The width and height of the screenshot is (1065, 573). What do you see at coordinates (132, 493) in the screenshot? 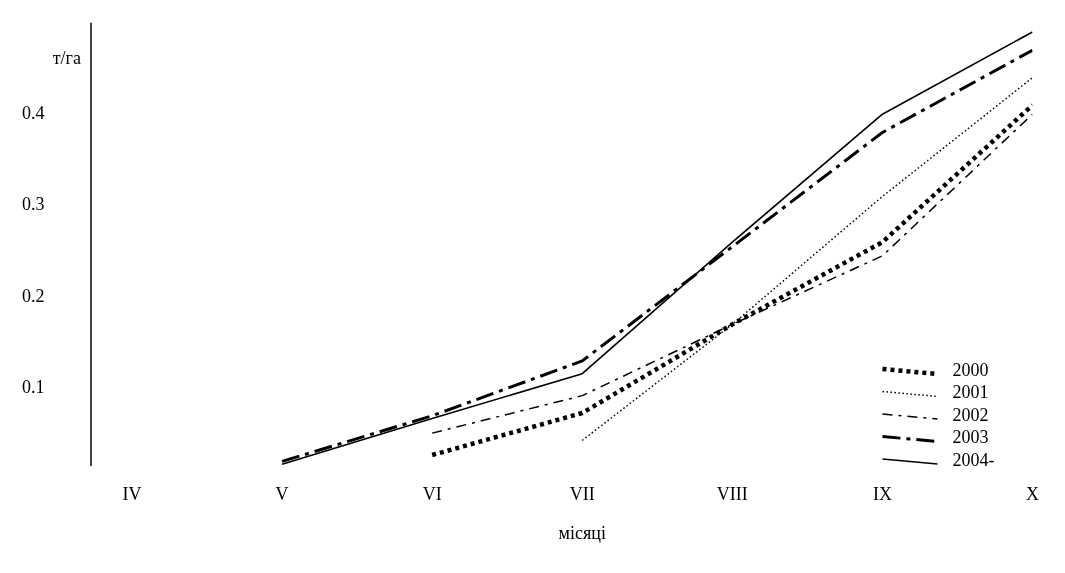
I see `x-tick-label: IV` at bounding box center [132, 493].